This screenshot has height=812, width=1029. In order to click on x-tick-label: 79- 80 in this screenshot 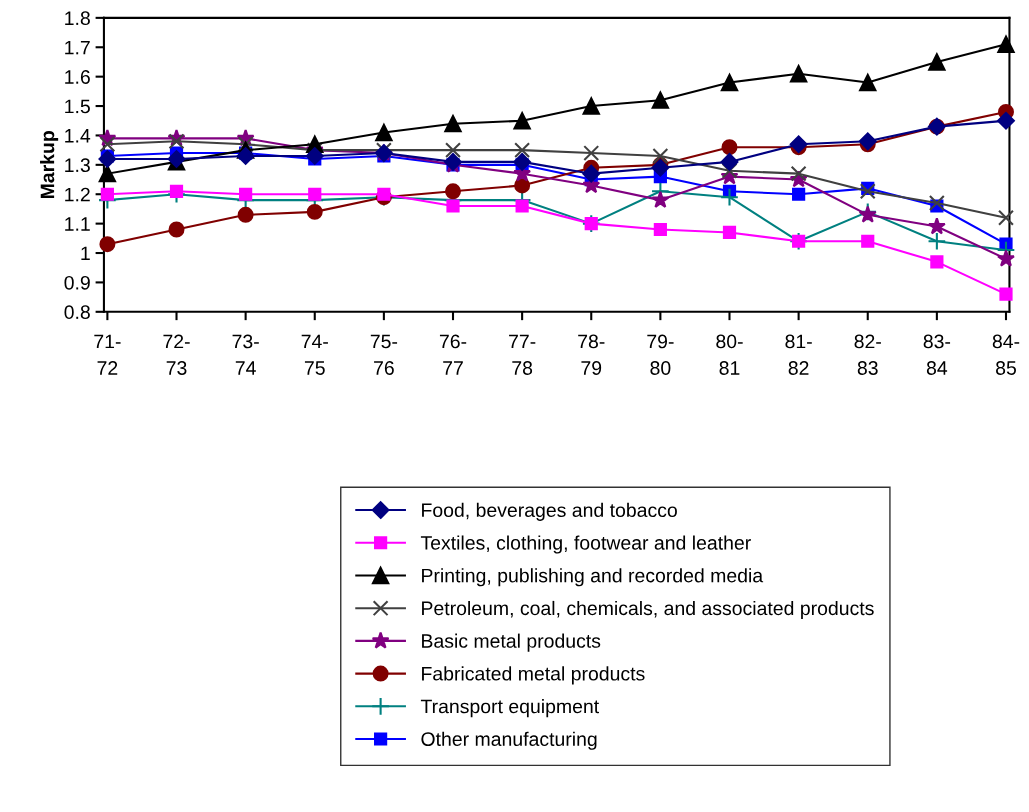, I will do `click(660, 354)`.